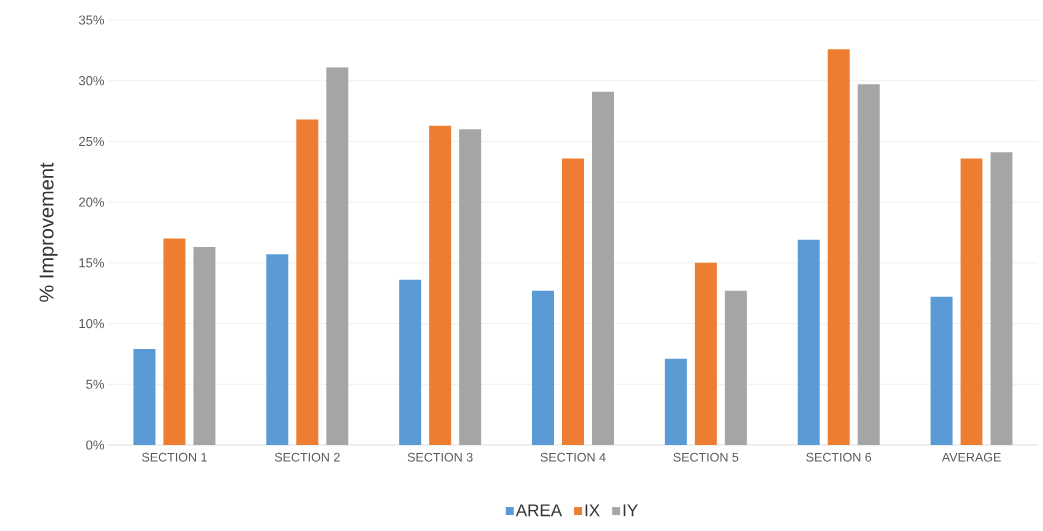 This screenshot has width=1043, height=531. Describe the element at coordinates (706, 457) in the screenshot. I see `x-tick-label: SECTION 5` at that location.